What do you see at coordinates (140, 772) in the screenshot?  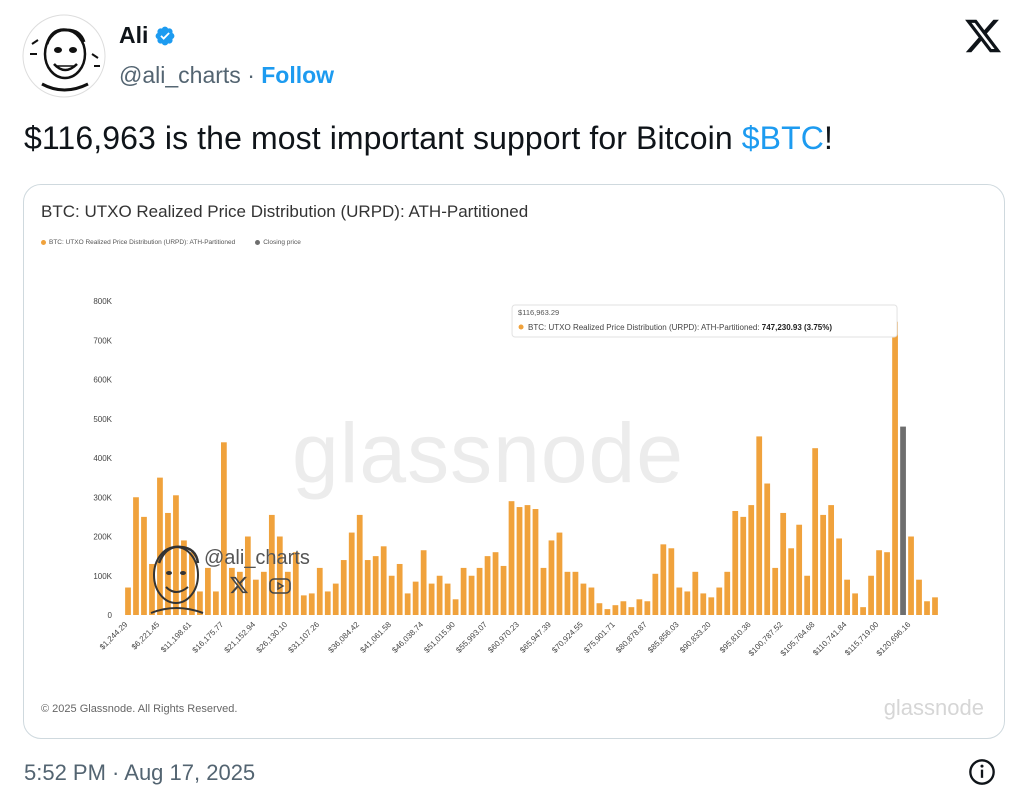 I see `timestamp: 5:52 PM · Aug 17, 2025` at bounding box center [140, 772].